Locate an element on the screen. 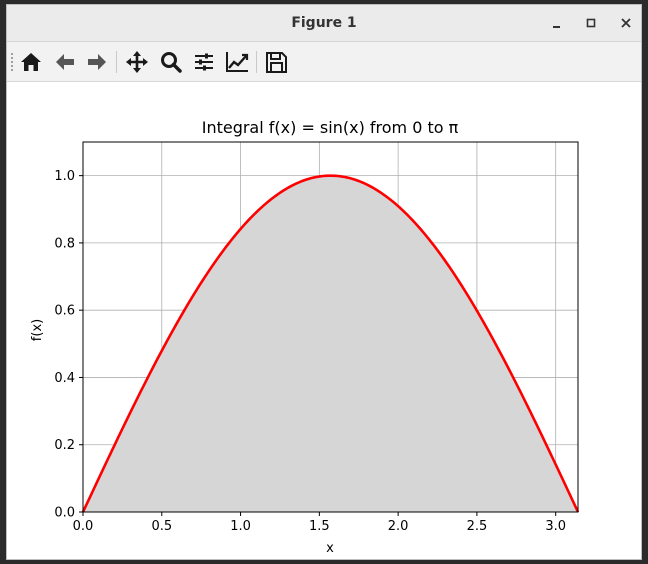 The height and width of the screenshot is (564, 648). line-chart-icon is located at coordinates (237, 62).